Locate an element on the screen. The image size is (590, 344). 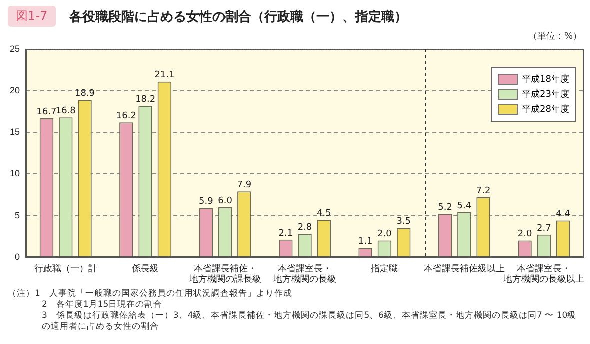
data-label: 16.2 is located at coordinates (126, 116).